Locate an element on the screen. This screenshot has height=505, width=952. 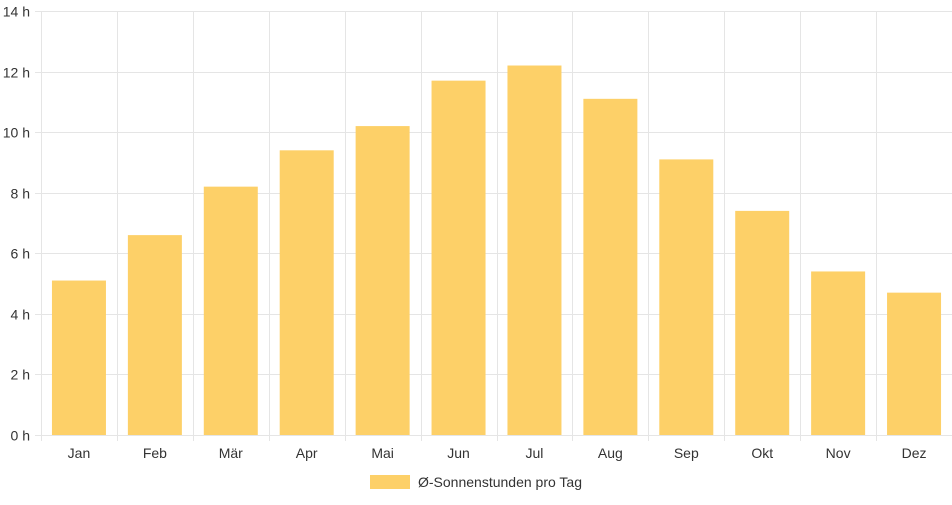
y-tick-label: 2 h is located at coordinates (20, 375).